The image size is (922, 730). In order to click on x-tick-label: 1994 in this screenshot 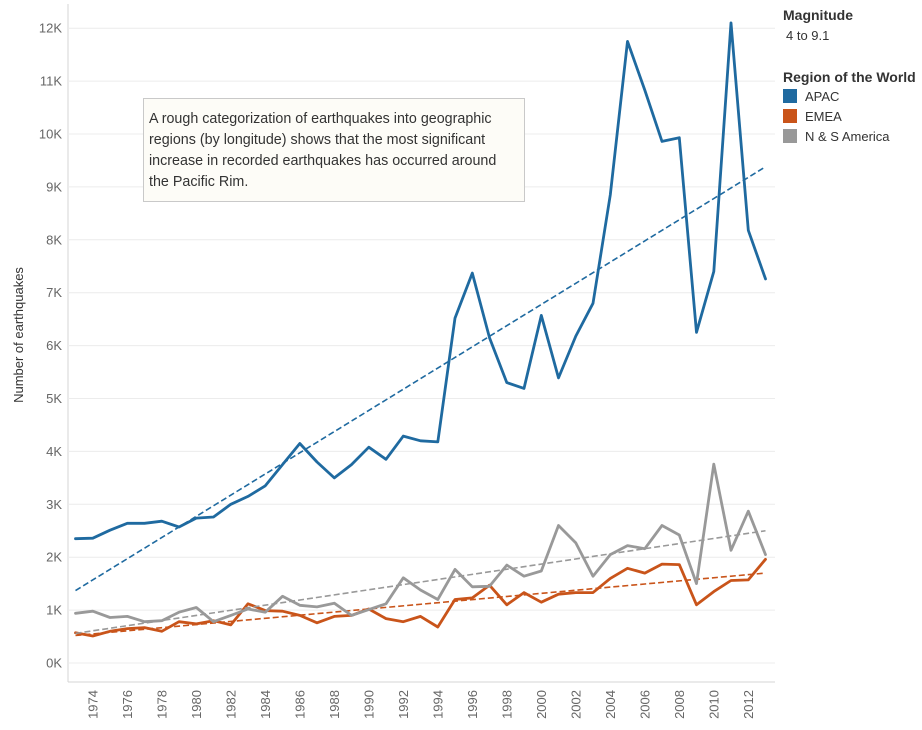, I will do `click(437, 704)`.